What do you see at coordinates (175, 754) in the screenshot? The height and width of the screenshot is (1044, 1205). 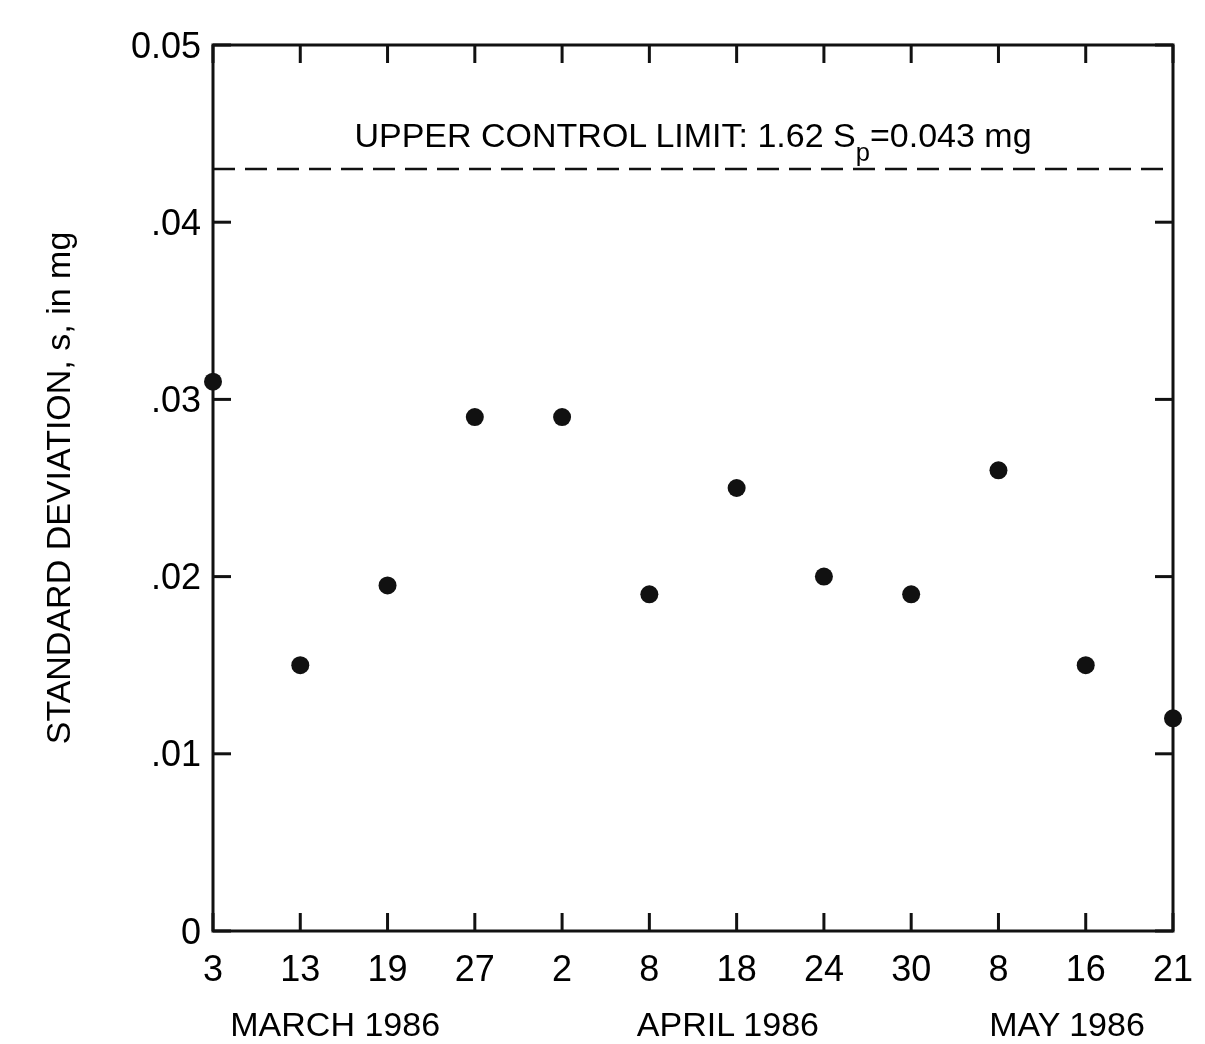 I see `y-tick-label: .01` at bounding box center [175, 754].